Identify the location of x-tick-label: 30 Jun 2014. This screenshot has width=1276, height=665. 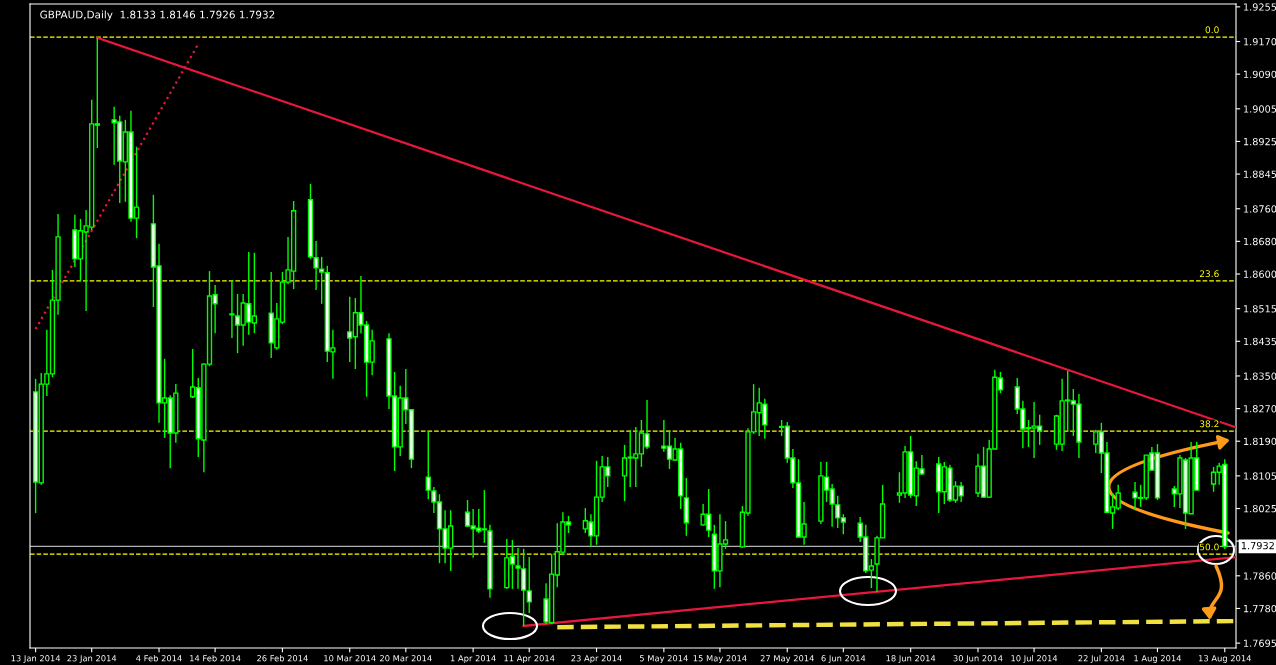
(978, 659).